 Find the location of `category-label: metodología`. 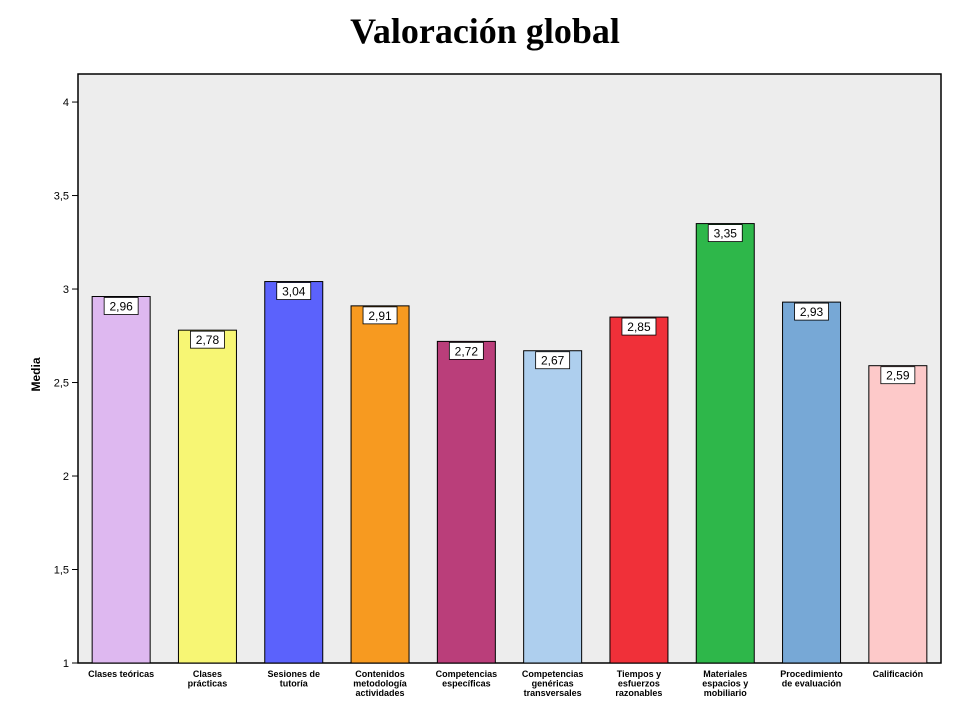

category-label: metodología is located at coordinates (380, 684).